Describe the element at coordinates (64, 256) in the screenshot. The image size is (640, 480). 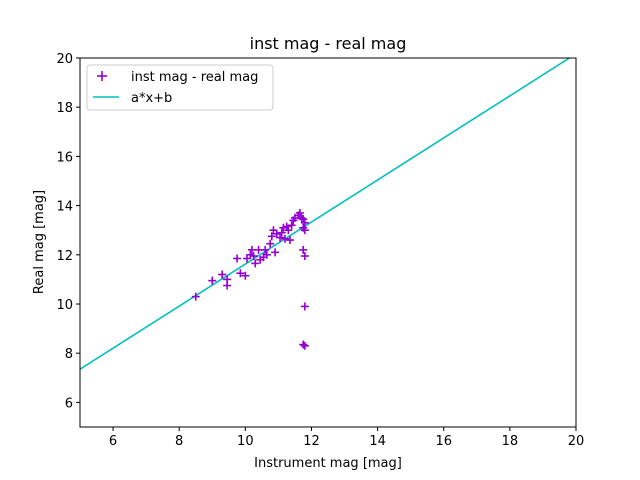
I see `y-tick-label: 12` at that location.